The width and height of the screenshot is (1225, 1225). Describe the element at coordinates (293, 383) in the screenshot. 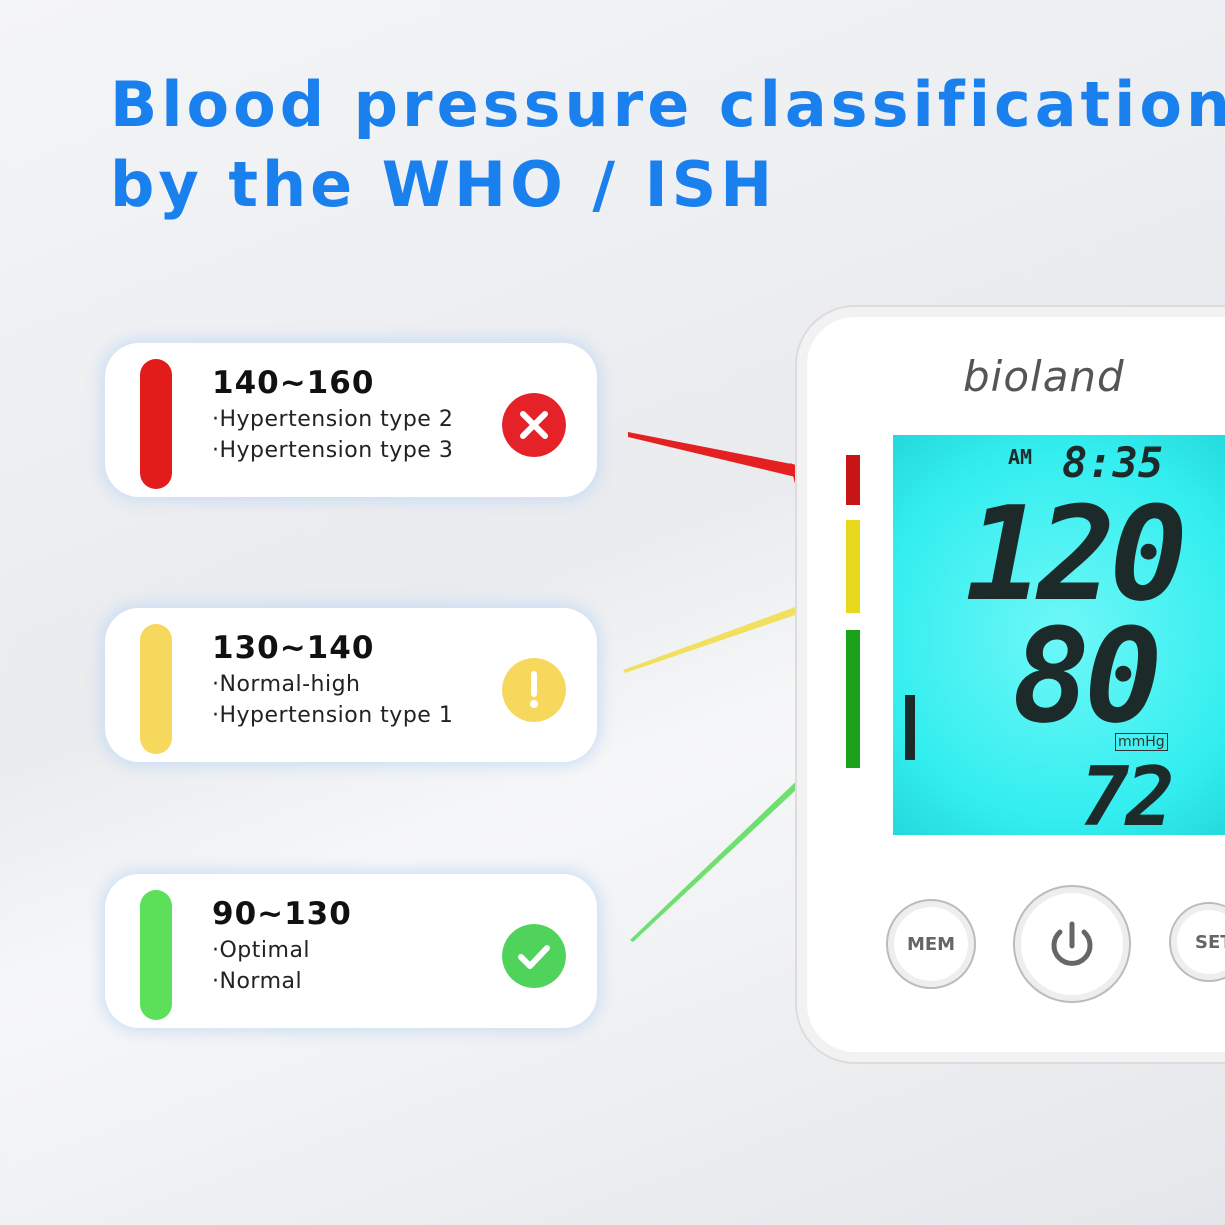

I see `range: 140~160` at that location.